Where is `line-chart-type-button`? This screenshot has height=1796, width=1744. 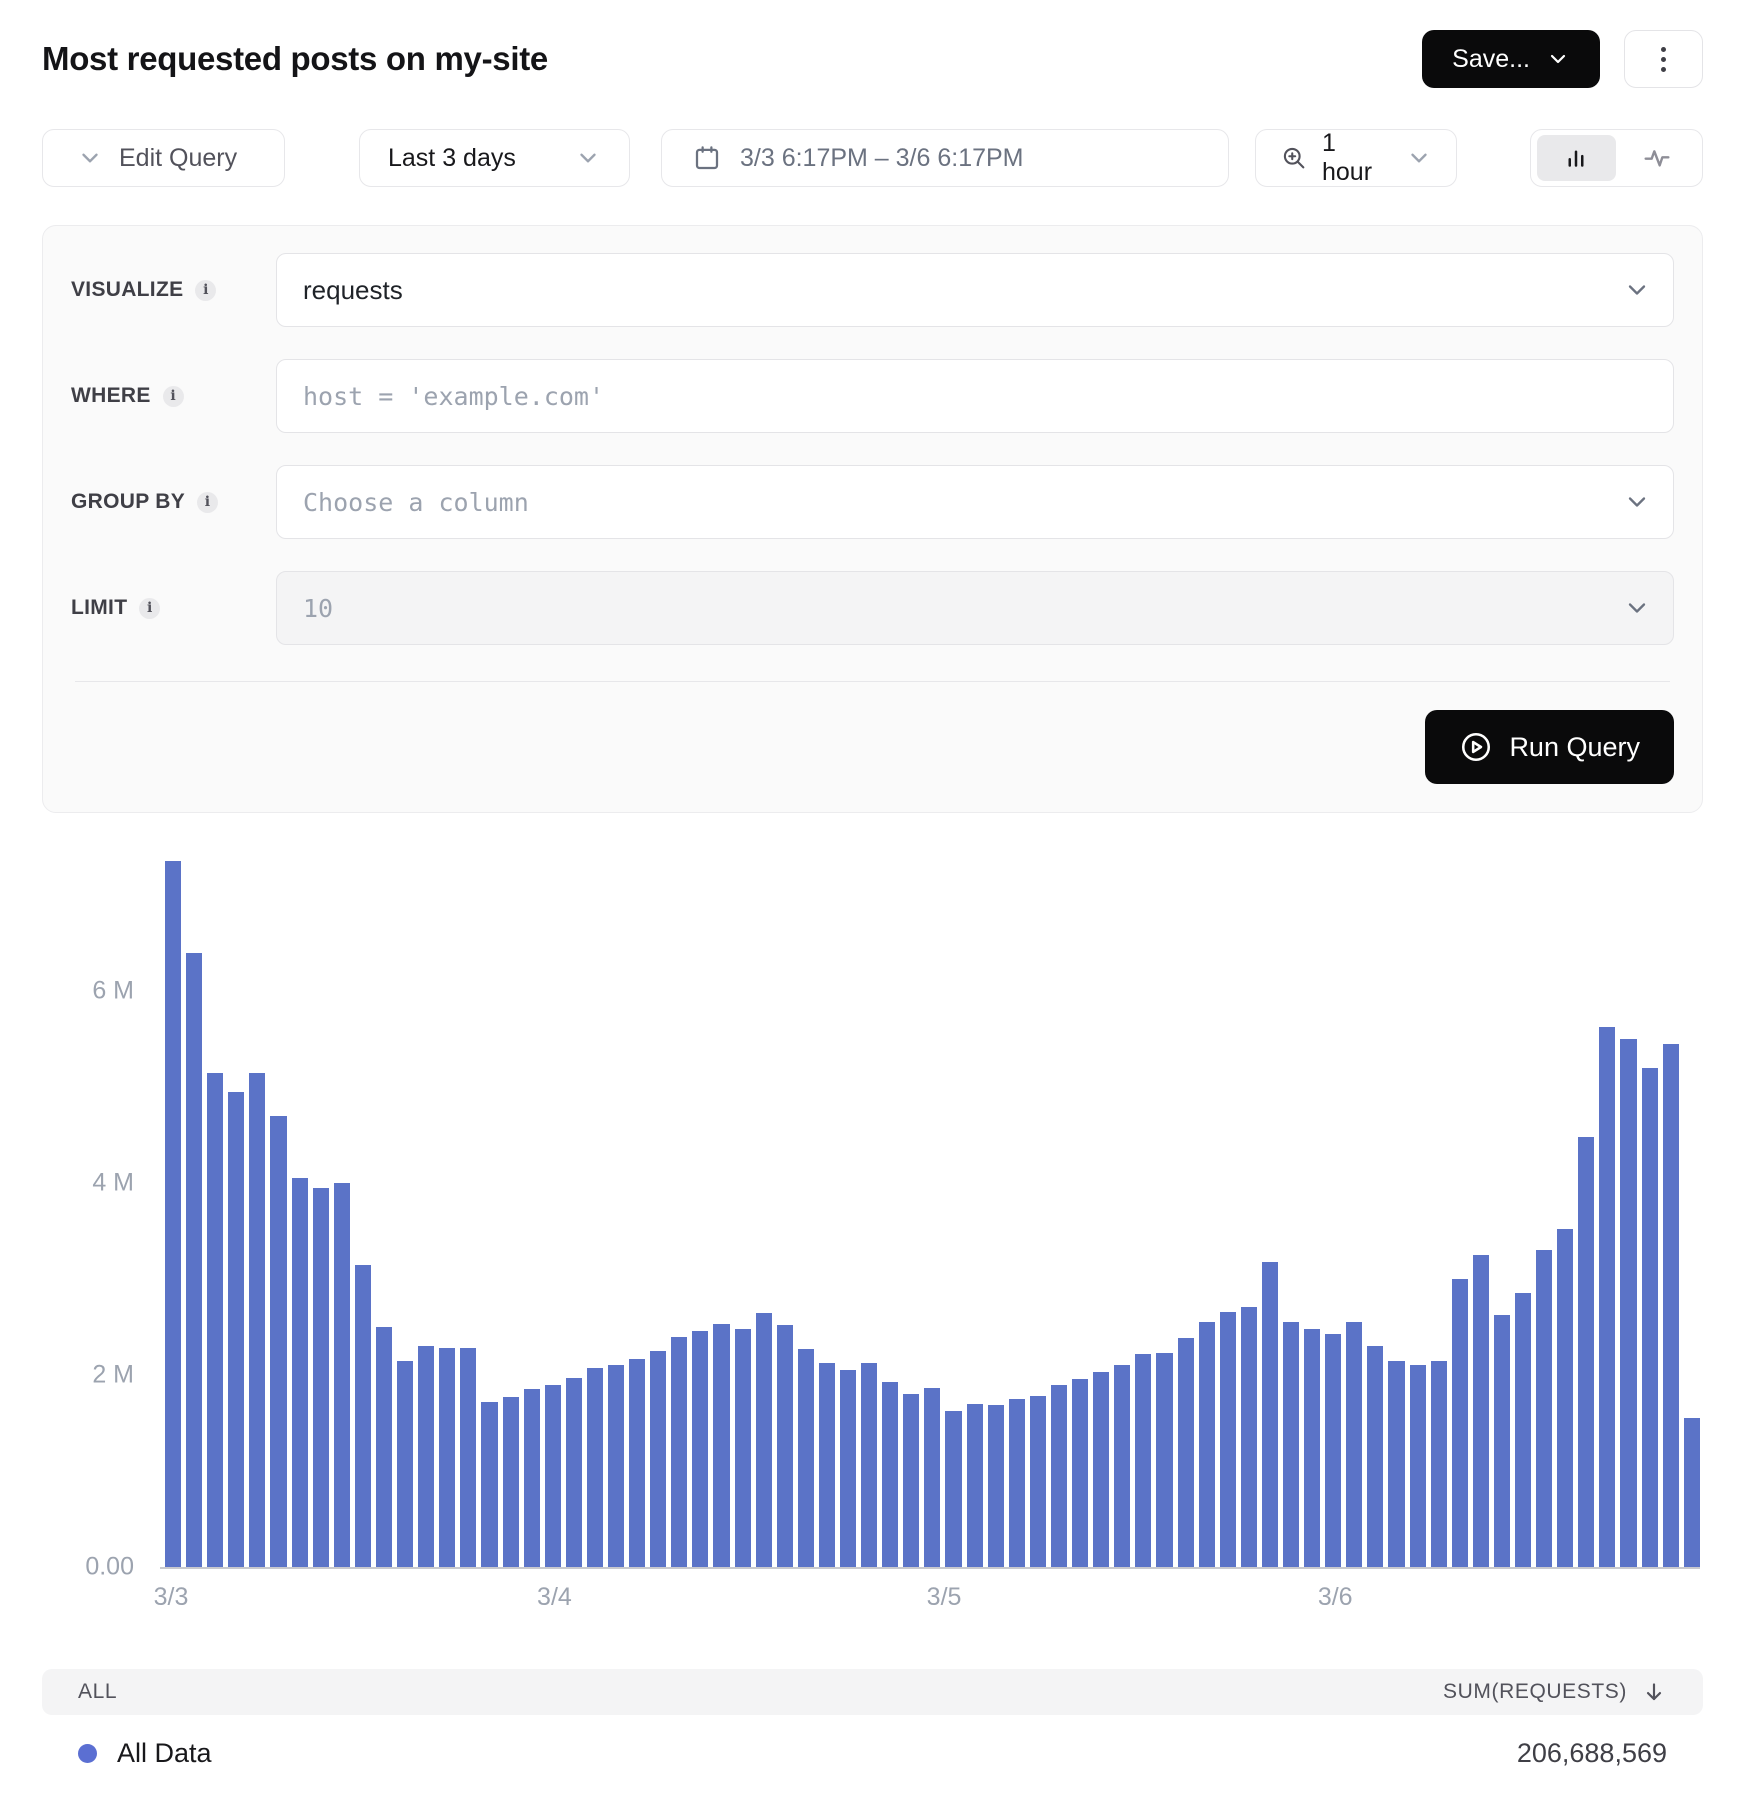
line-chart-type-button is located at coordinates (1657, 158).